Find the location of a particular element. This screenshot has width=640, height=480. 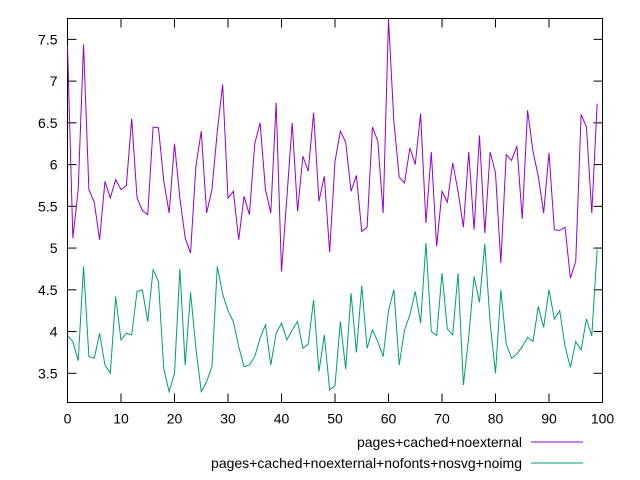

x-tick-label: 100 is located at coordinates (603, 419).